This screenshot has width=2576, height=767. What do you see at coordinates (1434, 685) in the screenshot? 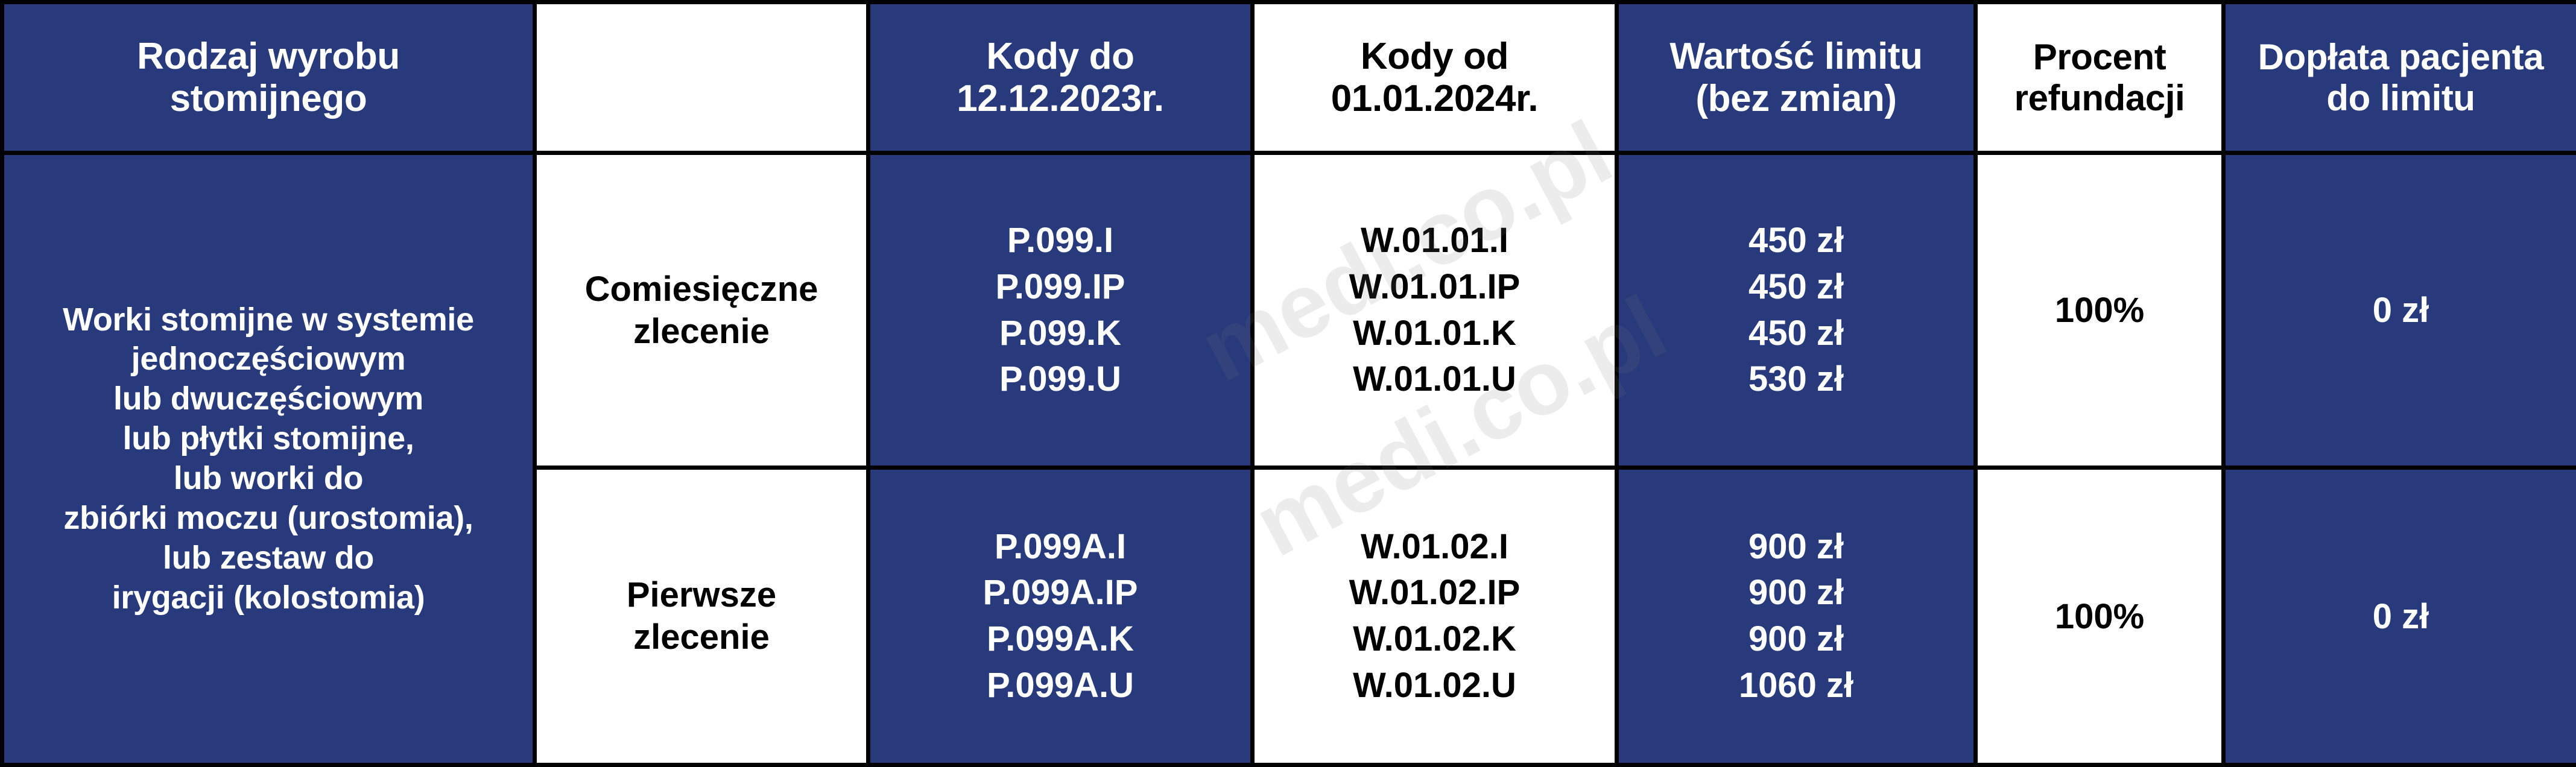
I see `code-line: W.01.02.U` at bounding box center [1434, 685].